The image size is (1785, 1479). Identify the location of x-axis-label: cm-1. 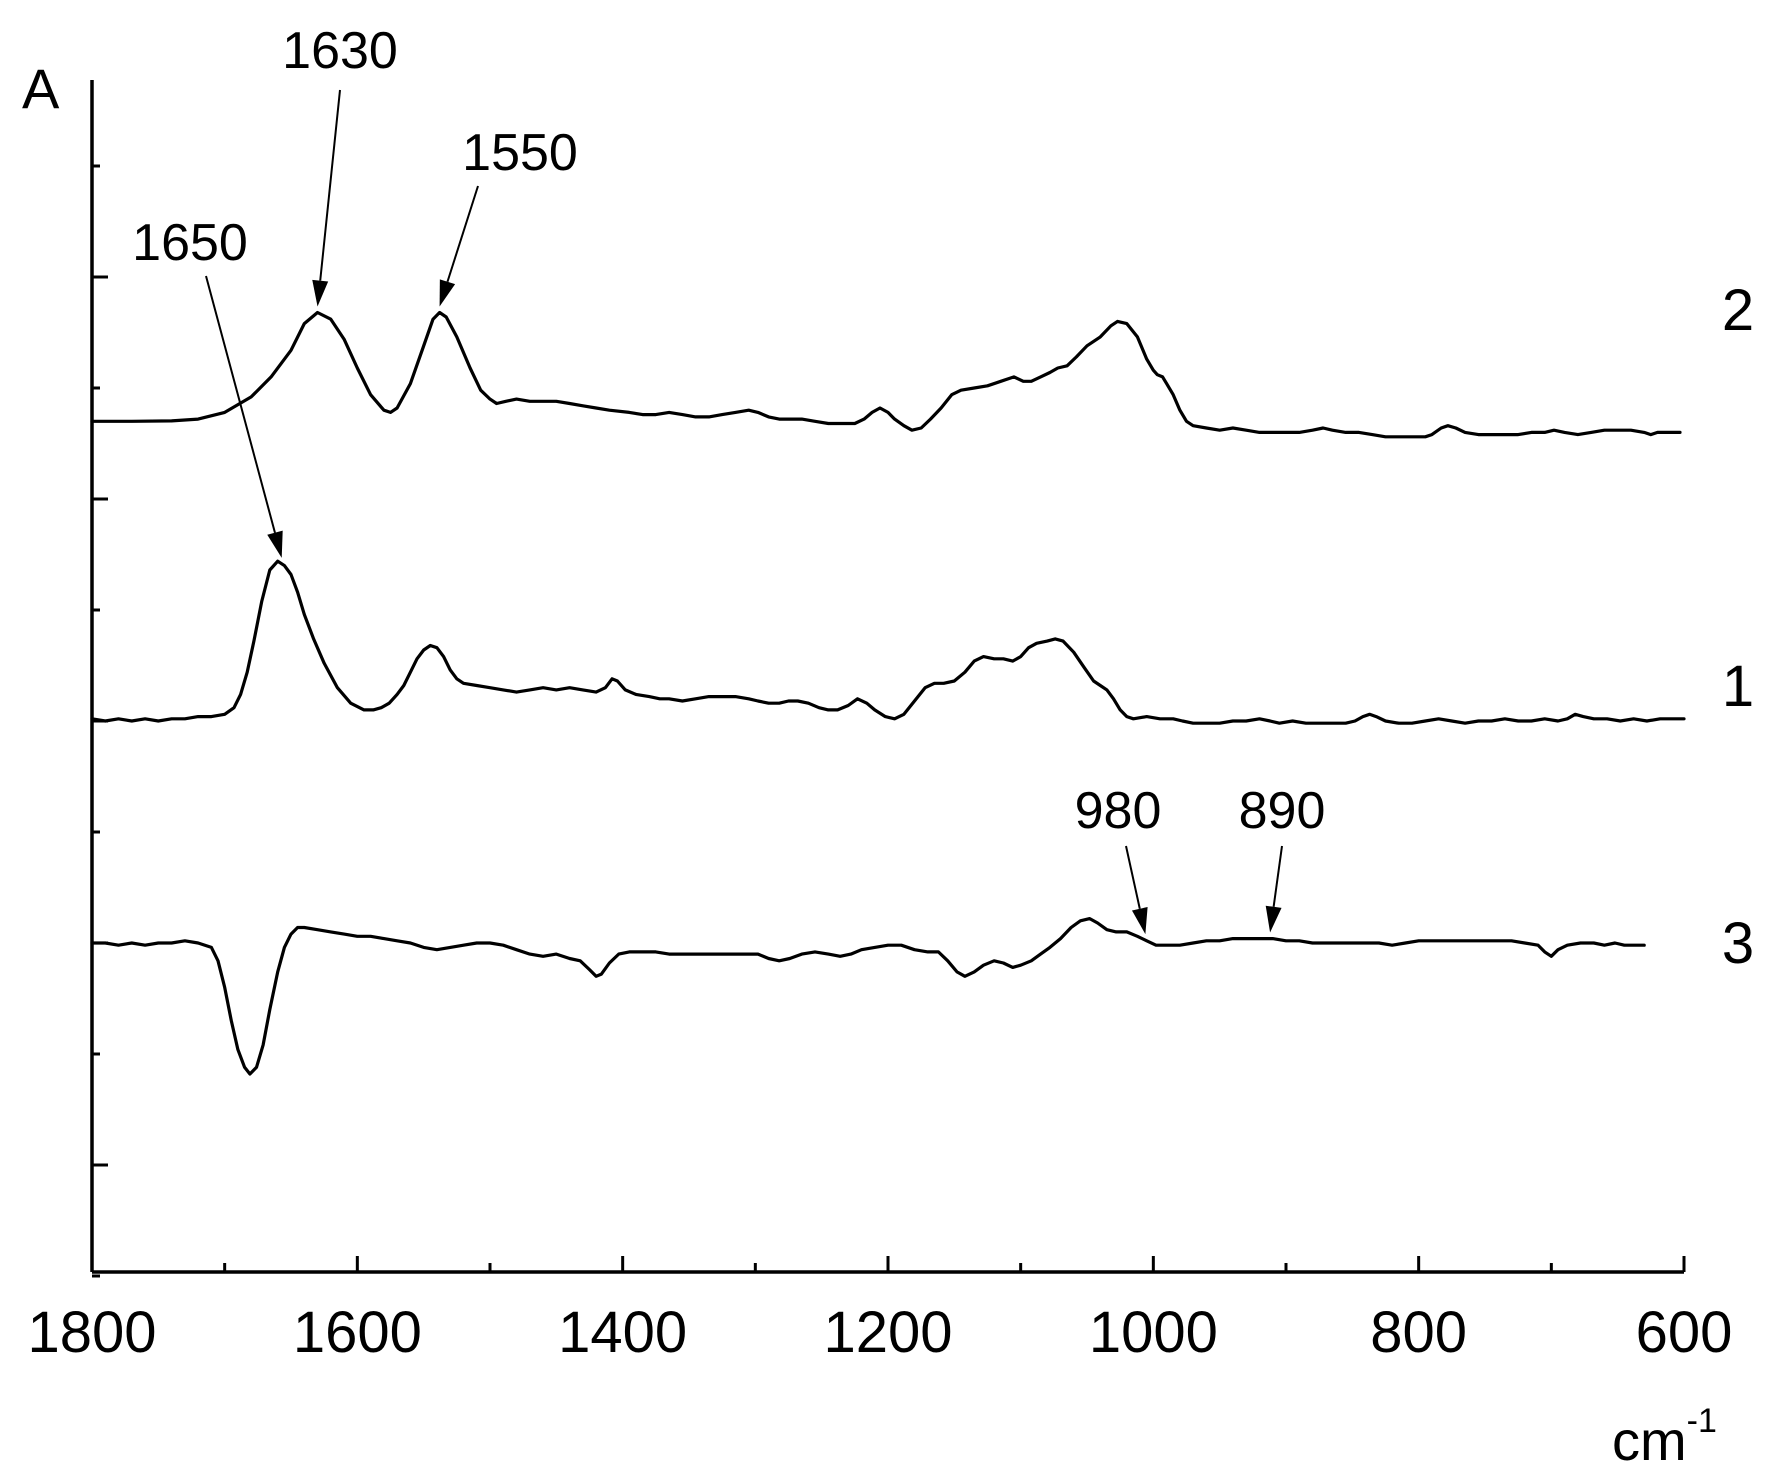
(1664, 1437).